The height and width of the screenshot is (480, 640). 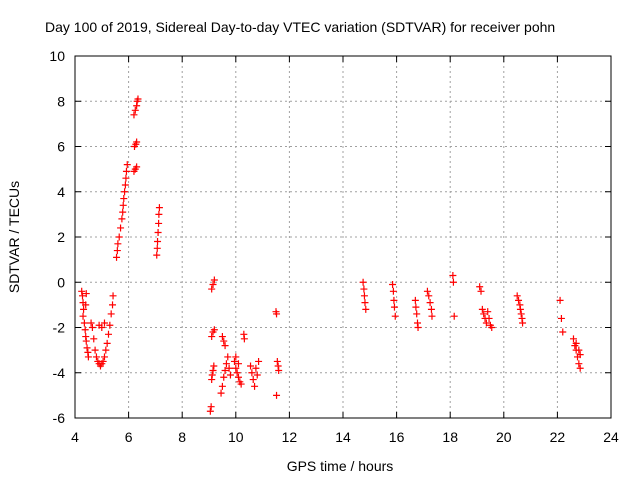 I want to click on x-axis-title: GPS time / hours, so click(x=340, y=466).